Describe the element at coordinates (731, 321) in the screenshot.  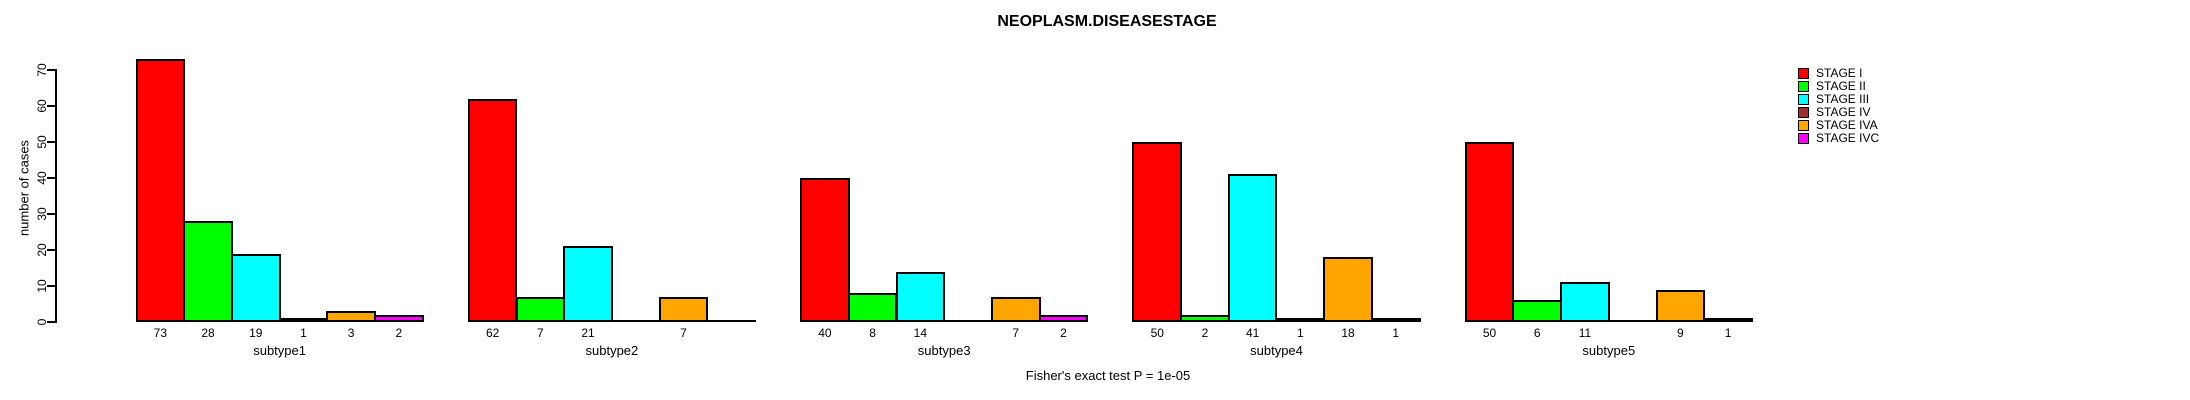
I see `zero-bar-stage-ivc-subtype2` at that location.